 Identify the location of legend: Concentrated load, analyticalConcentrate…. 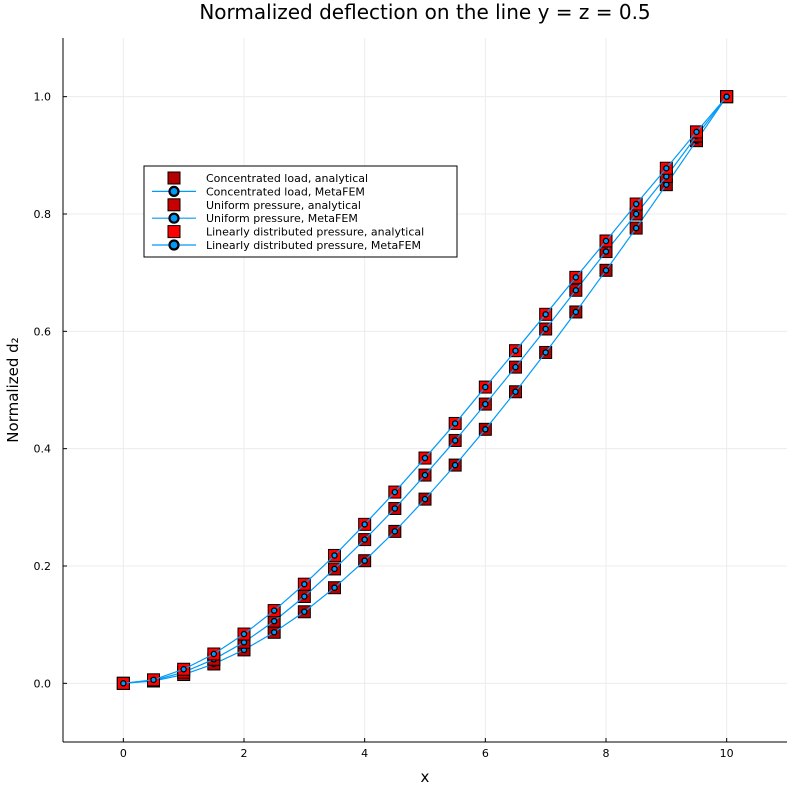
(300, 211).